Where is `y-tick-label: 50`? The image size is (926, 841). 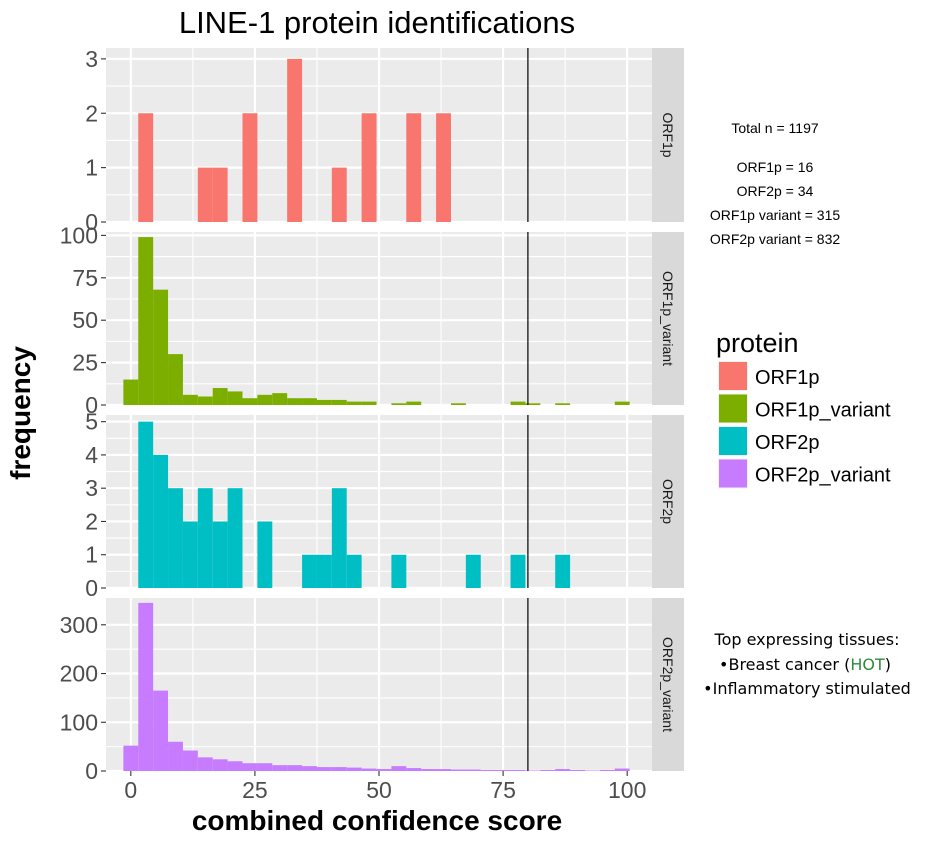
y-tick-label: 50 is located at coordinates (85, 320).